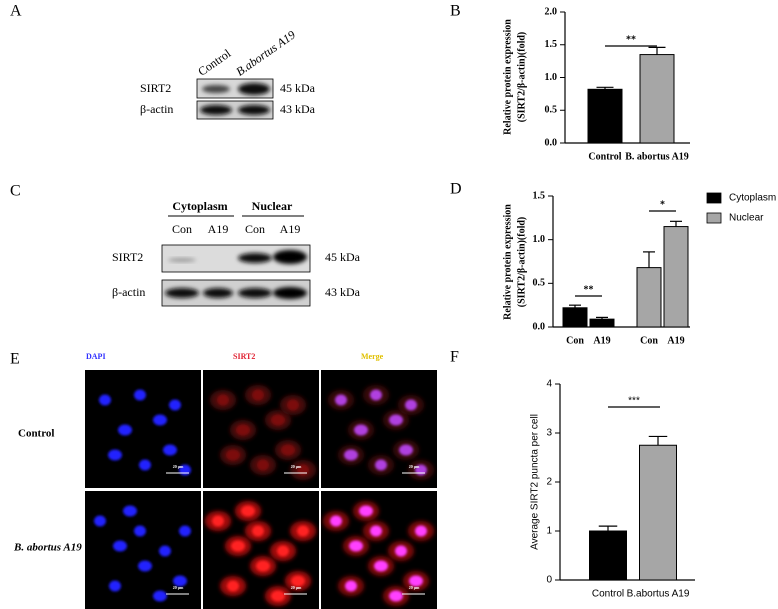  I want to click on x-tick-label: B. abortus A19, so click(657, 156).